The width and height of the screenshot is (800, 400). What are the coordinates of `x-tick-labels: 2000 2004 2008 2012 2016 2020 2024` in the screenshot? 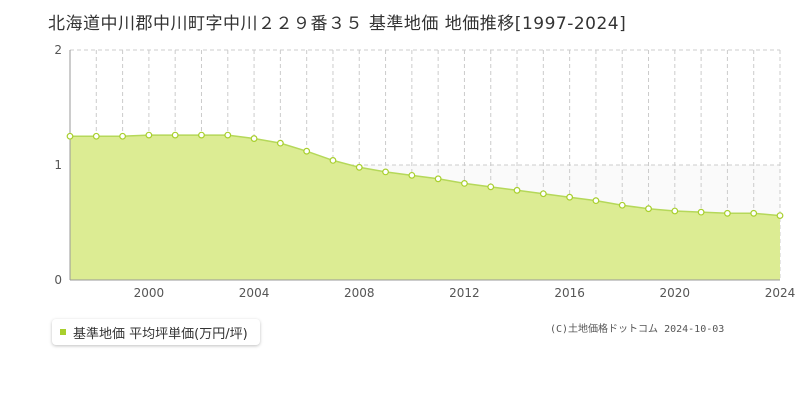 It's located at (465, 293).